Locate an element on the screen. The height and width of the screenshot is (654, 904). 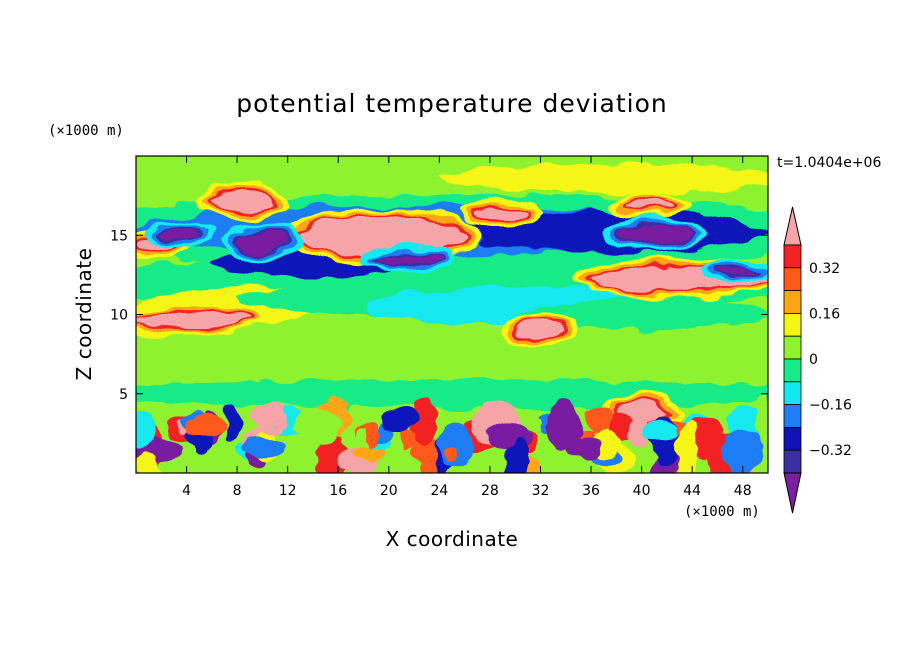
x-tick-label: 36 is located at coordinates (591, 491).